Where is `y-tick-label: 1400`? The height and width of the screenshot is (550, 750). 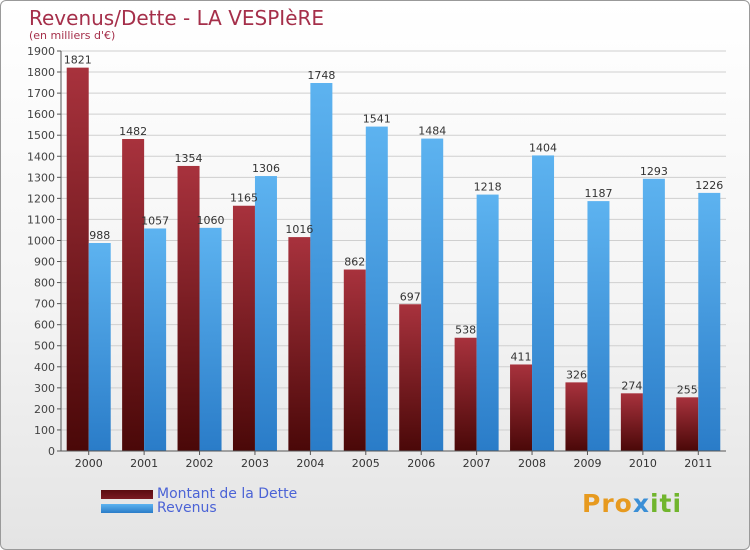
y-tick-label: 1400 is located at coordinates (41, 156).